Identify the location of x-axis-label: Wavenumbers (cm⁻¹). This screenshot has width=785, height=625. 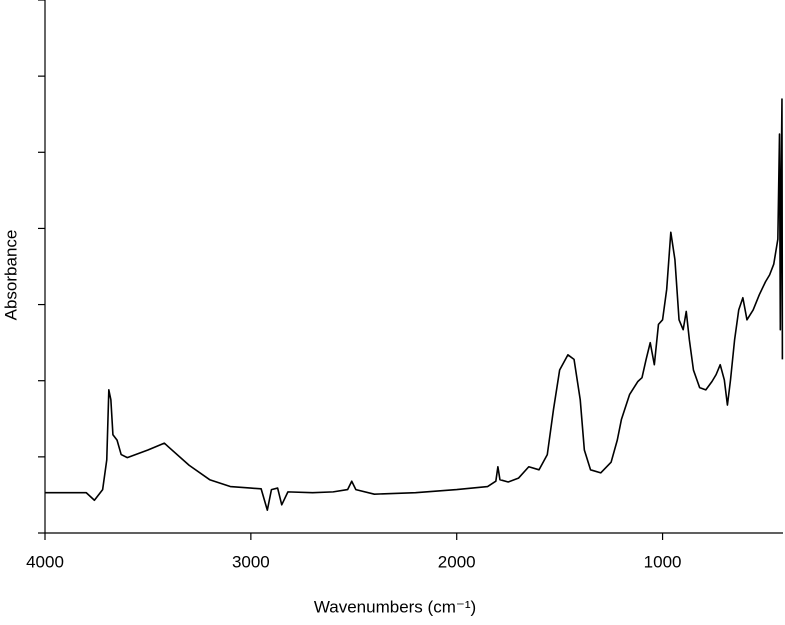
(395, 606).